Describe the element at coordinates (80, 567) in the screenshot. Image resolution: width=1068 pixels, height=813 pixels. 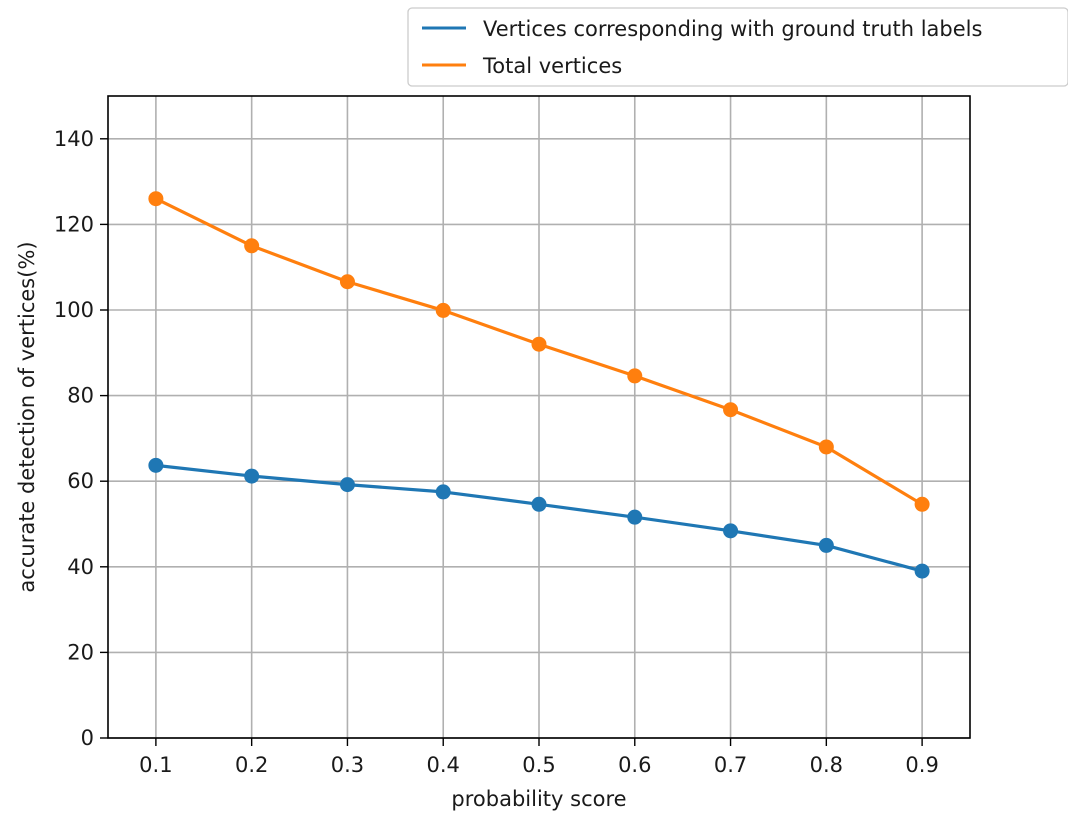
I see `y-tick-label: 40` at that location.